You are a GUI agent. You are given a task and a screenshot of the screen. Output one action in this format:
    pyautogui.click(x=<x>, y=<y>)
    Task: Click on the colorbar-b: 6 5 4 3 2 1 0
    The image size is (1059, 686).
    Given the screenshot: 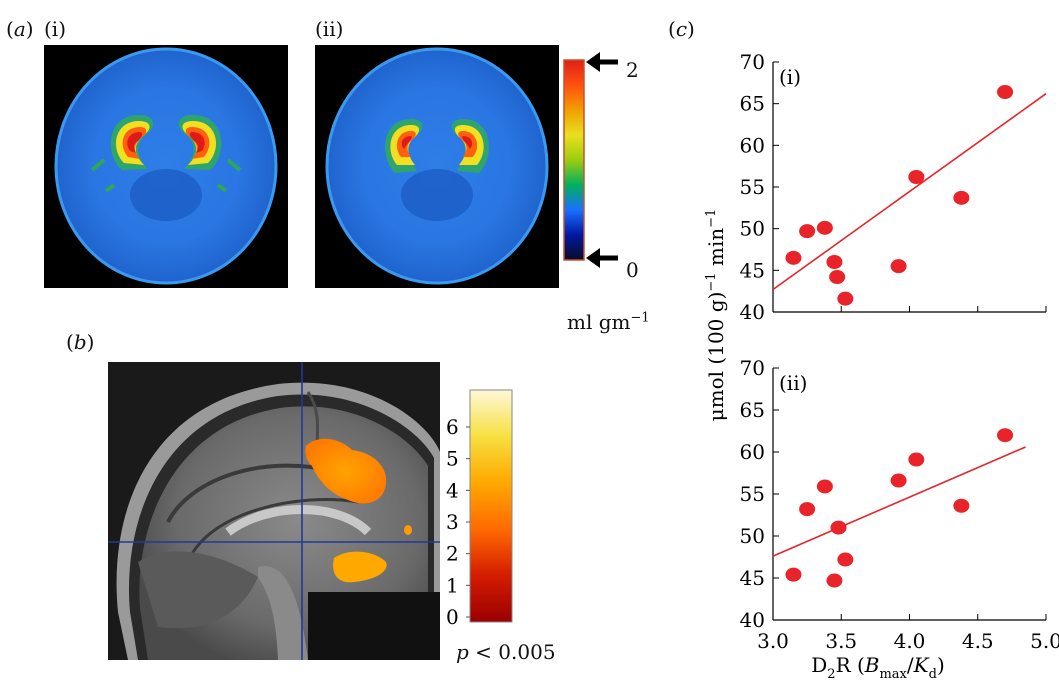 What is the action you would take?
    pyautogui.click(x=479, y=509)
    